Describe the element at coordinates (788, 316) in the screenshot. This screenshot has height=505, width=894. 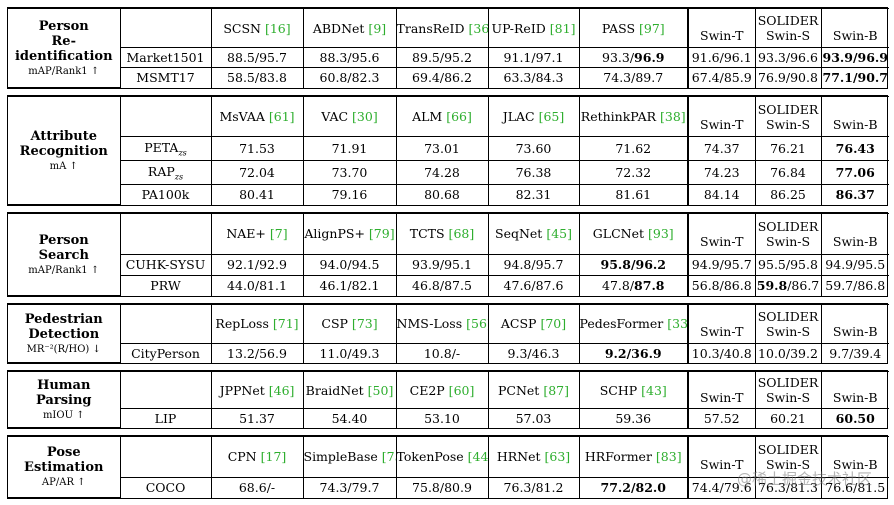
I see `solider-label: SOLIDER` at that location.